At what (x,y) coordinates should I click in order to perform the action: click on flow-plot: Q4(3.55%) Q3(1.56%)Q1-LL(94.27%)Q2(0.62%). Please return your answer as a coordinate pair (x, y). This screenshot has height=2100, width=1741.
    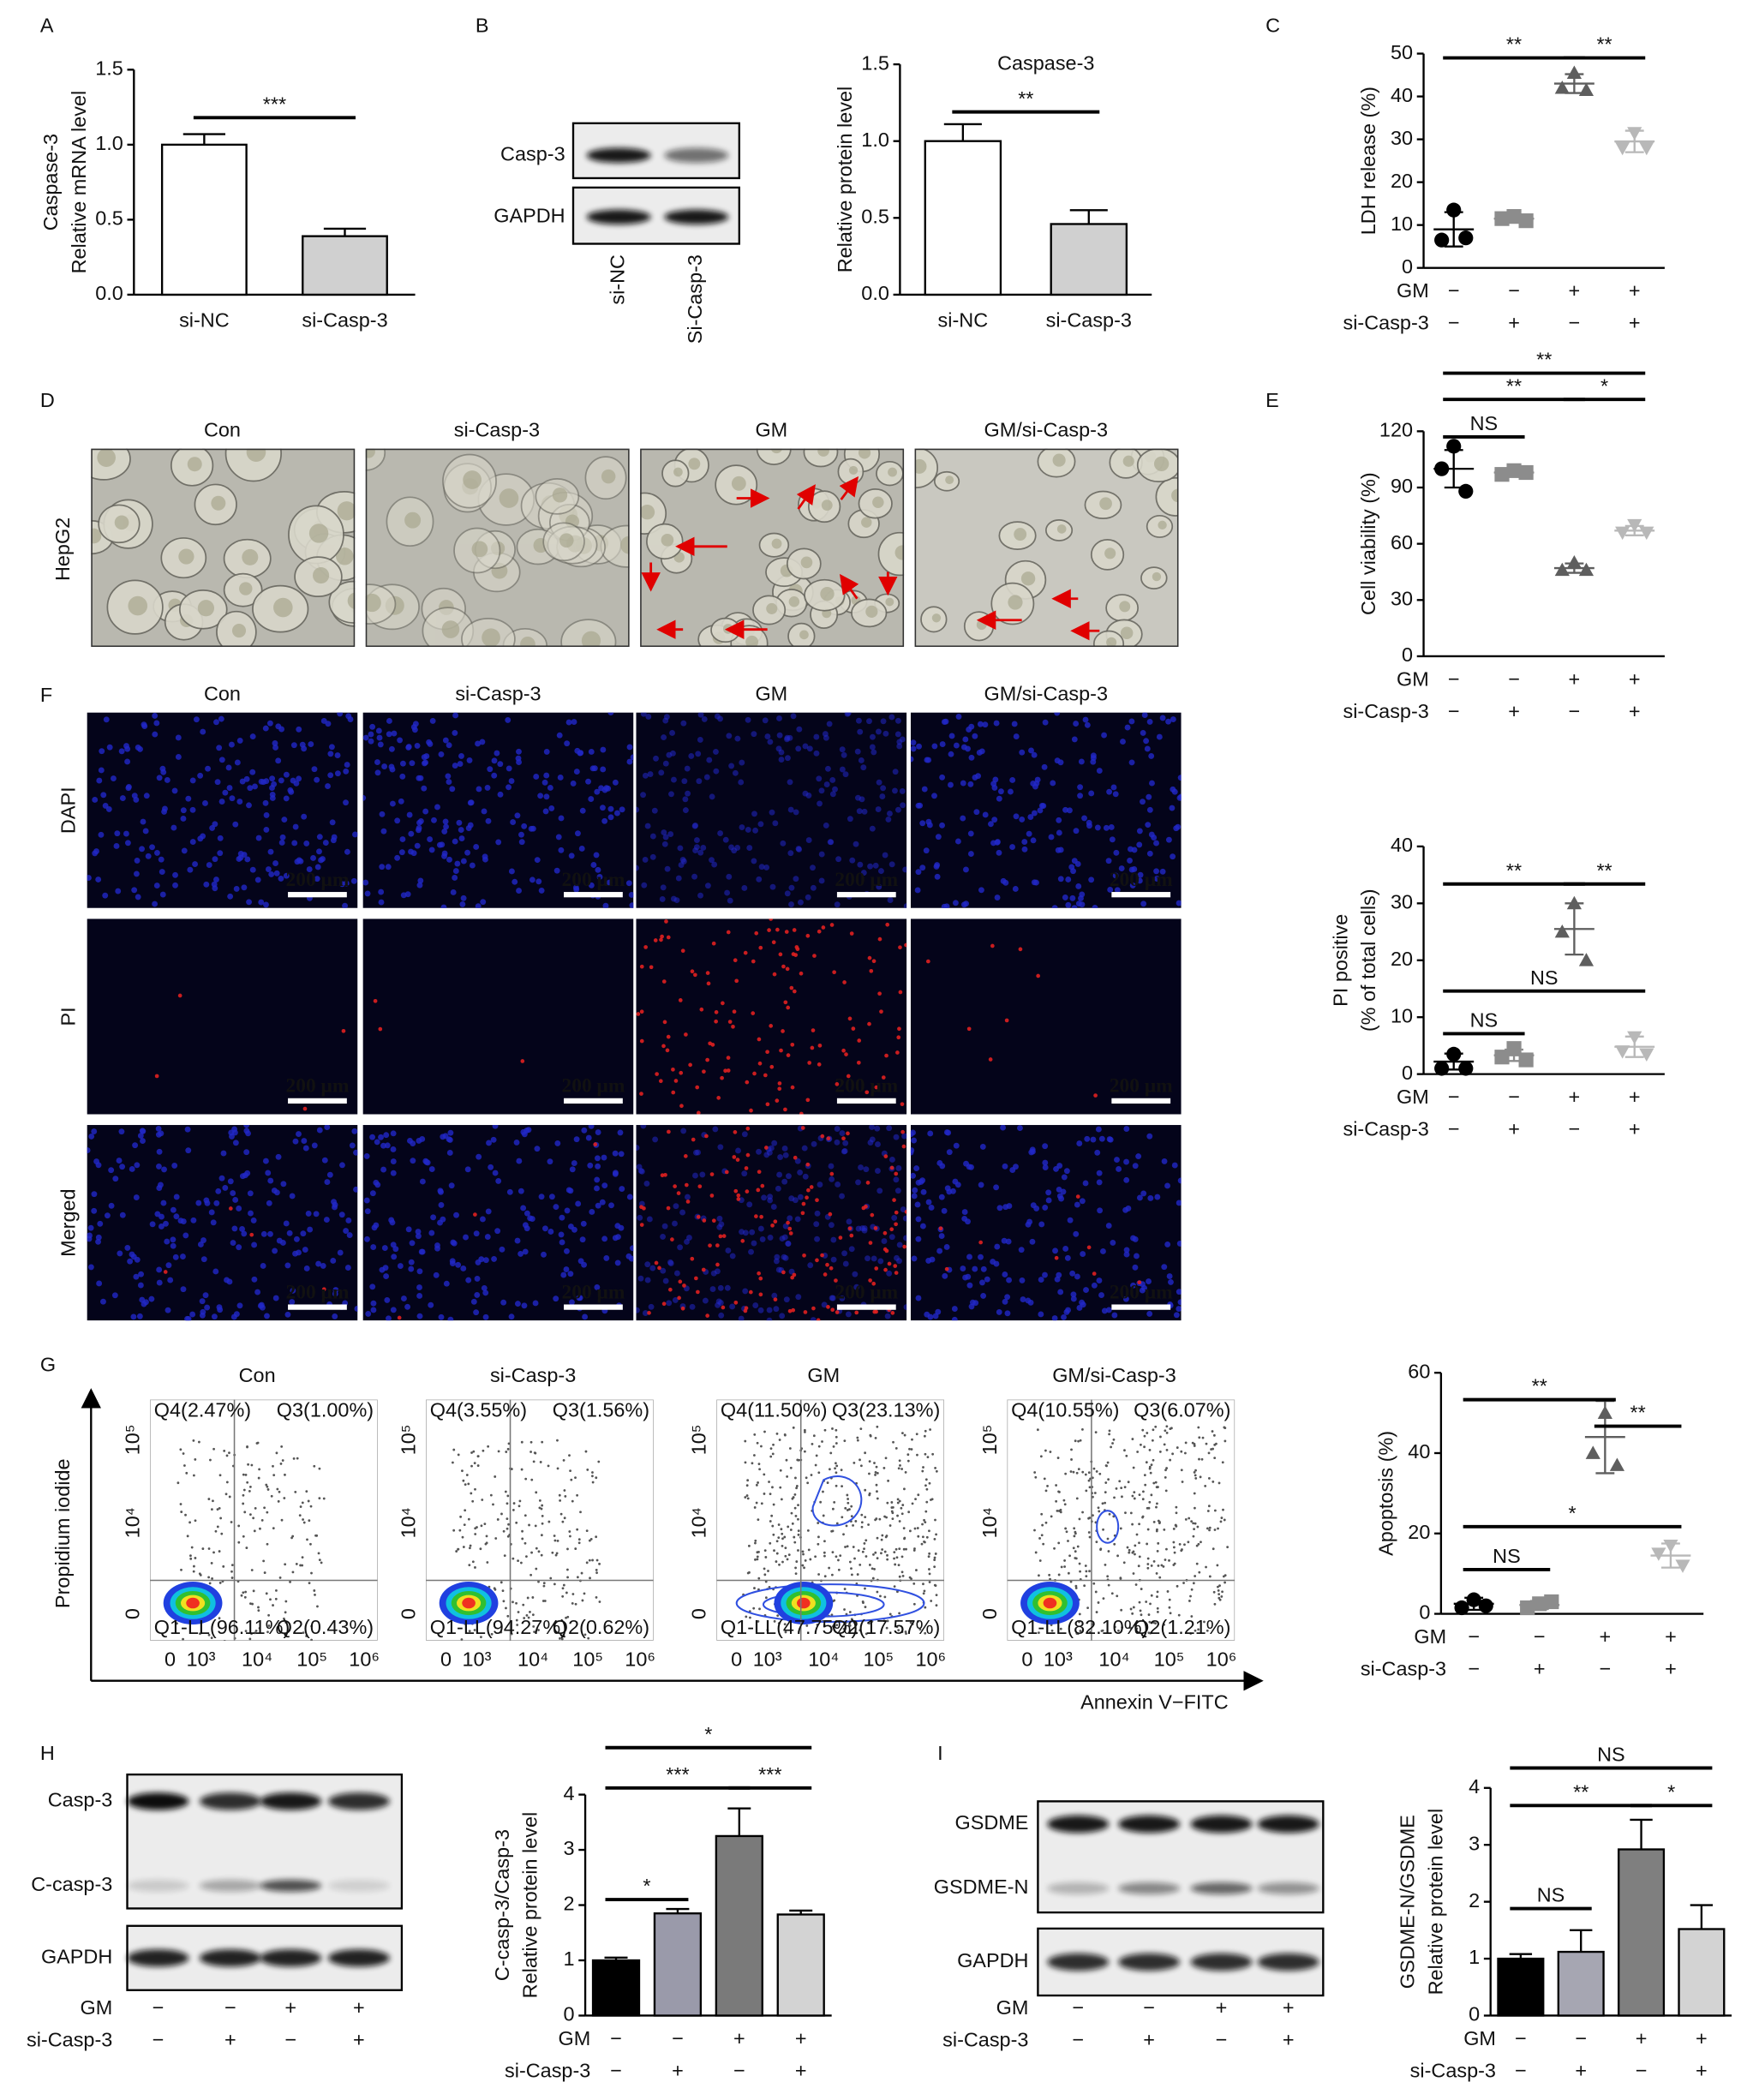
    Looking at the image, I should click on (540, 1520).